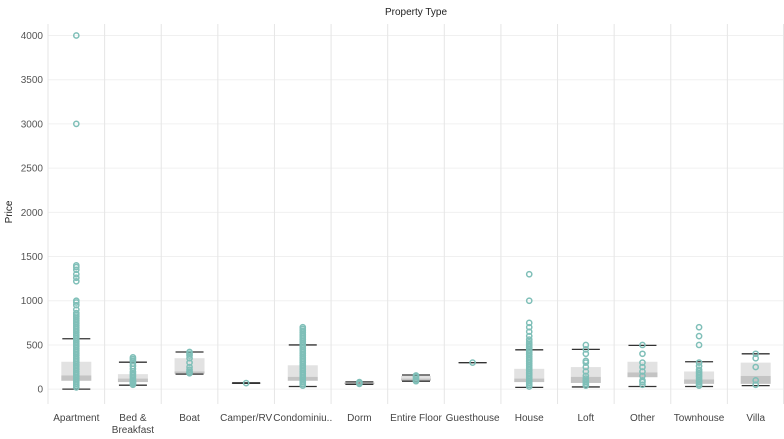  What do you see at coordinates (755, 418) in the screenshot?
I see `x-category-label-line: Villa` at bounding box center [755, 418].